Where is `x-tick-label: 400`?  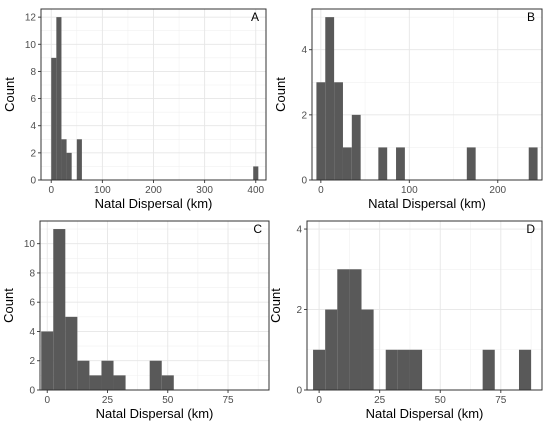 x-tick-label: 400 is located at coordinates (255, 190).